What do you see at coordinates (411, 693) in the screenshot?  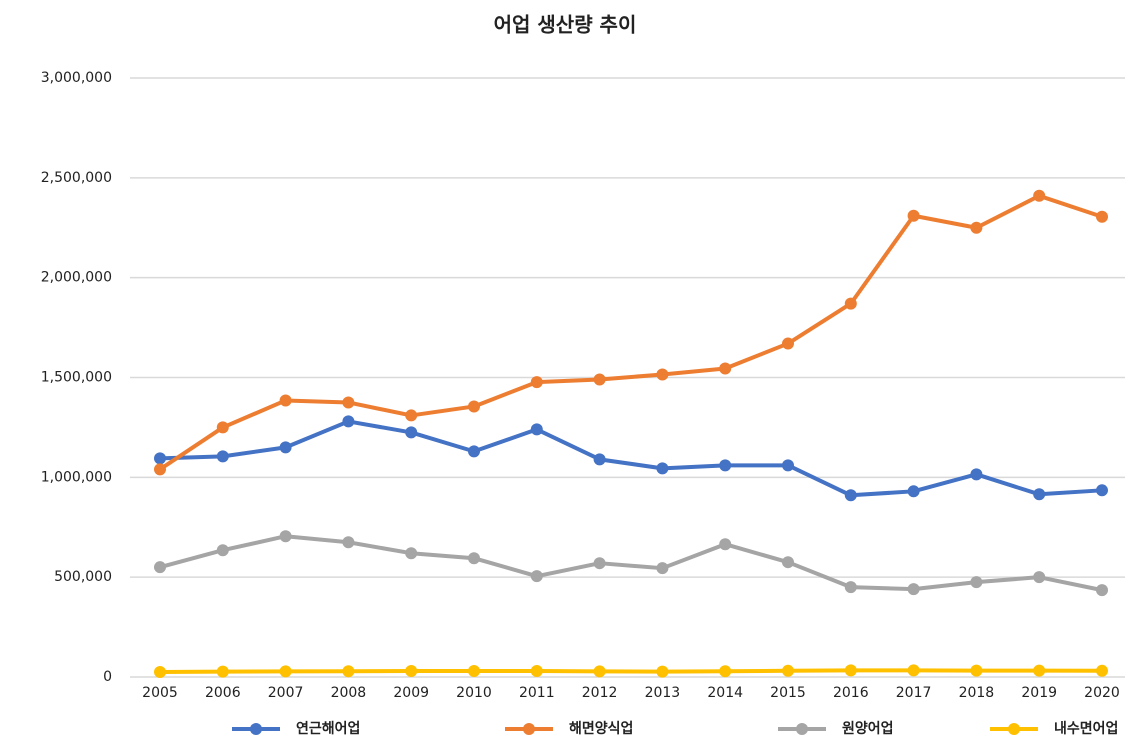 I see `x-tick-label: 2009` at bounding box center [411, 693].